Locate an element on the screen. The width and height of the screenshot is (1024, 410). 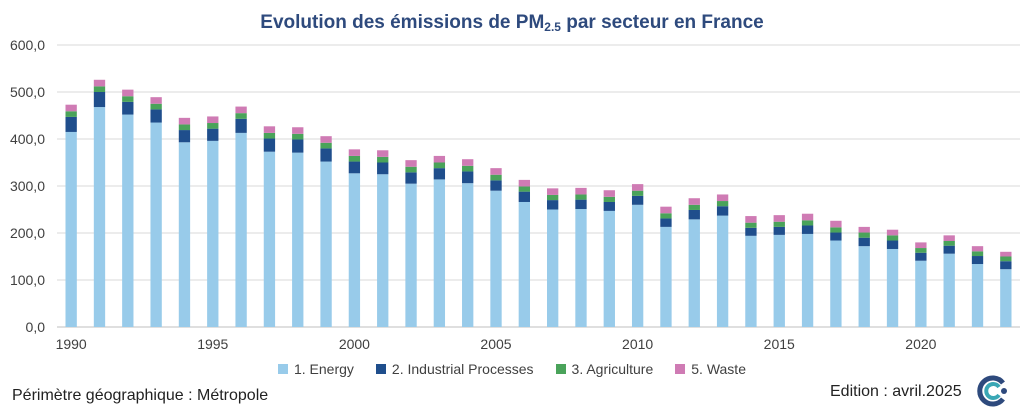
bar-industrial-2003 is located at coordinates (439, 174).